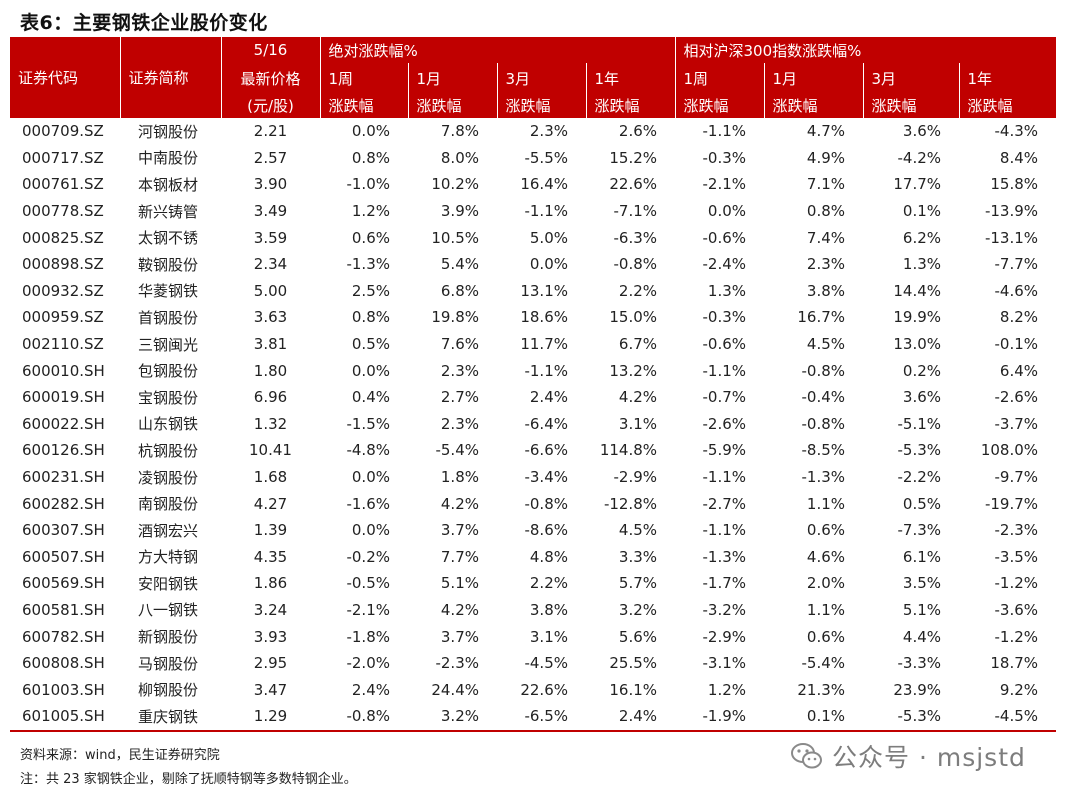 This screenshot has height=798, width=1080. I want to click on cell-value: 7.1%, so click(826, 184).